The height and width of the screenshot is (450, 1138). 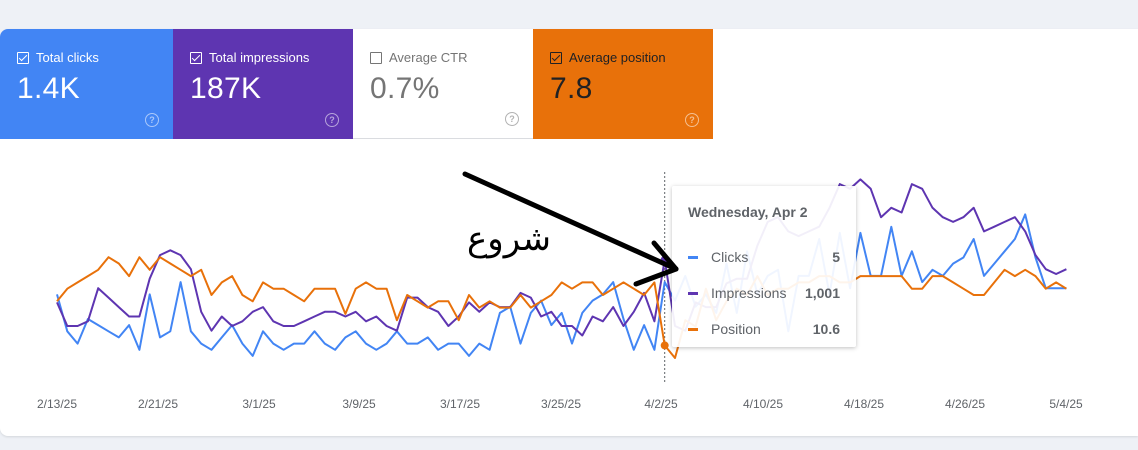 What do you see at coordinates (664, 345) in the screenshot?
I see `hover-point-position` at bounding box center [664, 345].